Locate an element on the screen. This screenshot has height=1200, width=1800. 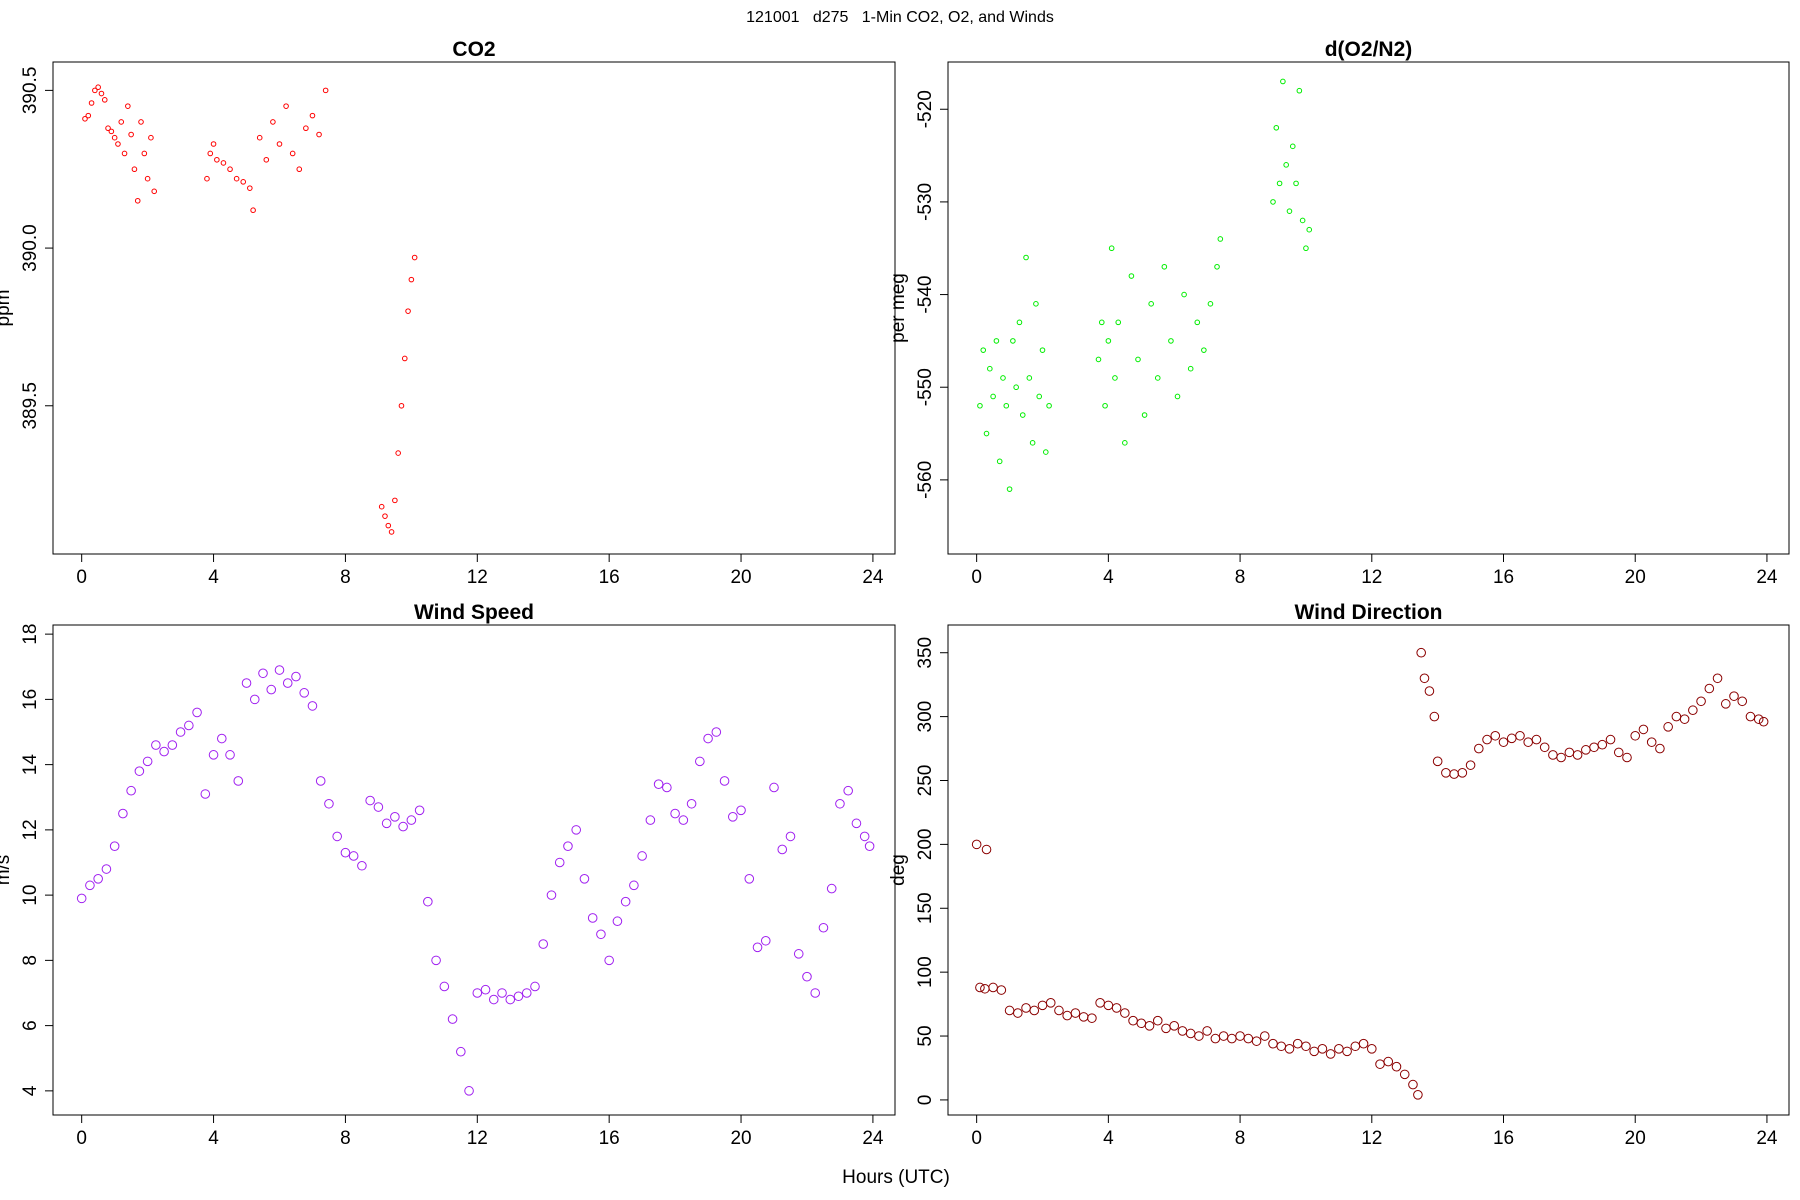
y-tick-label: 14 is located at coordinates (30, 765).